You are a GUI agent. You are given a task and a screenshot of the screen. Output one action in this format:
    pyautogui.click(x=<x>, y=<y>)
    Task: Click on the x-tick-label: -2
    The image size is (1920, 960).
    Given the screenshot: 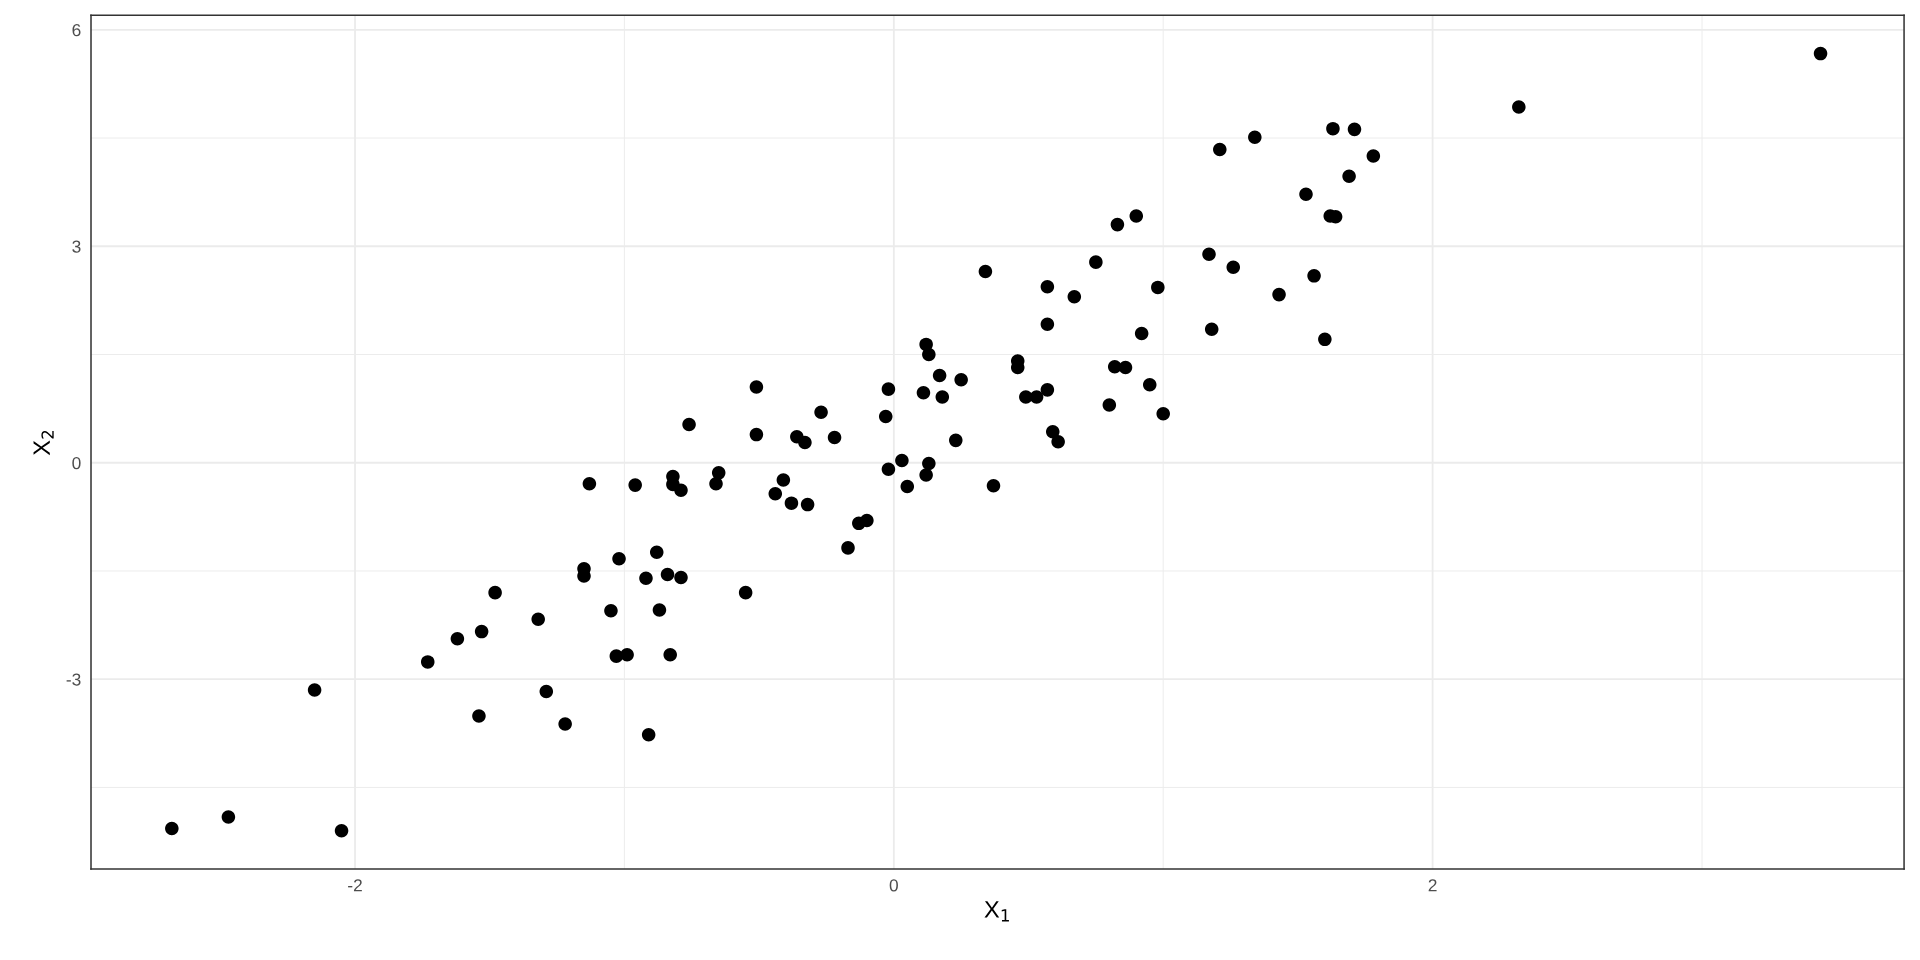 What is the action you would take?
    pyautogui.click(x=355, y=885)
    